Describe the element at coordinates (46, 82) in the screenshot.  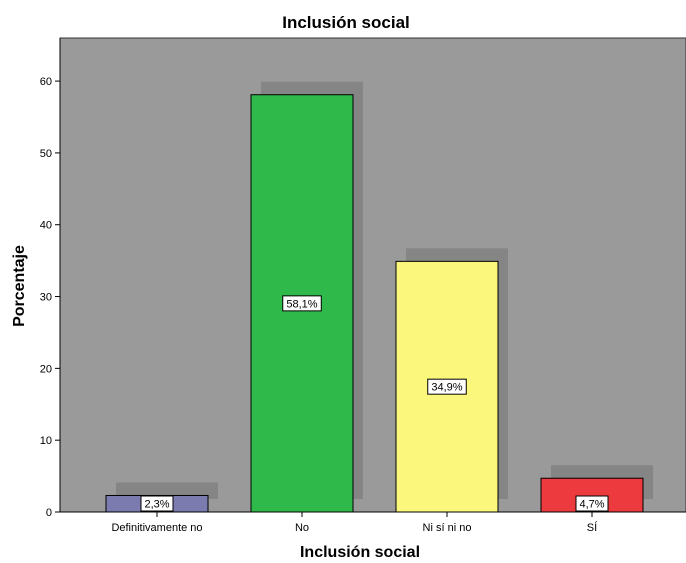
I see `y-tick-label: 60` at that location.